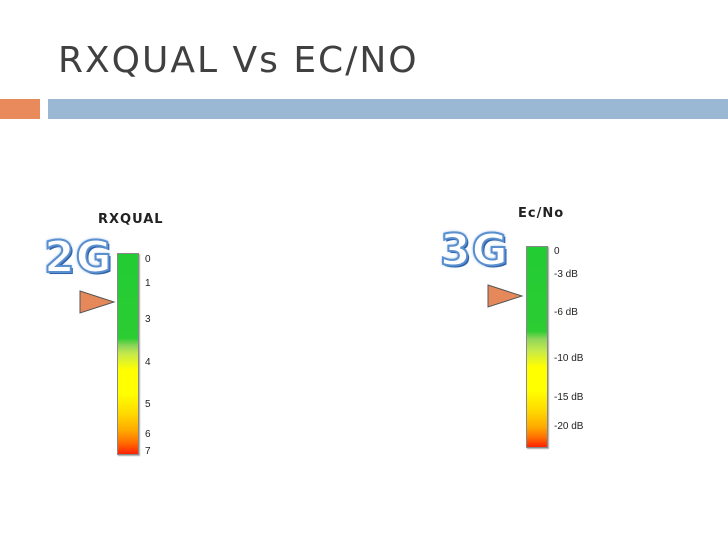  What do you see at coordinates (505, 296) in the screenshot?
I see `ecno-pointer-icon` at bounding box center [505, 296].